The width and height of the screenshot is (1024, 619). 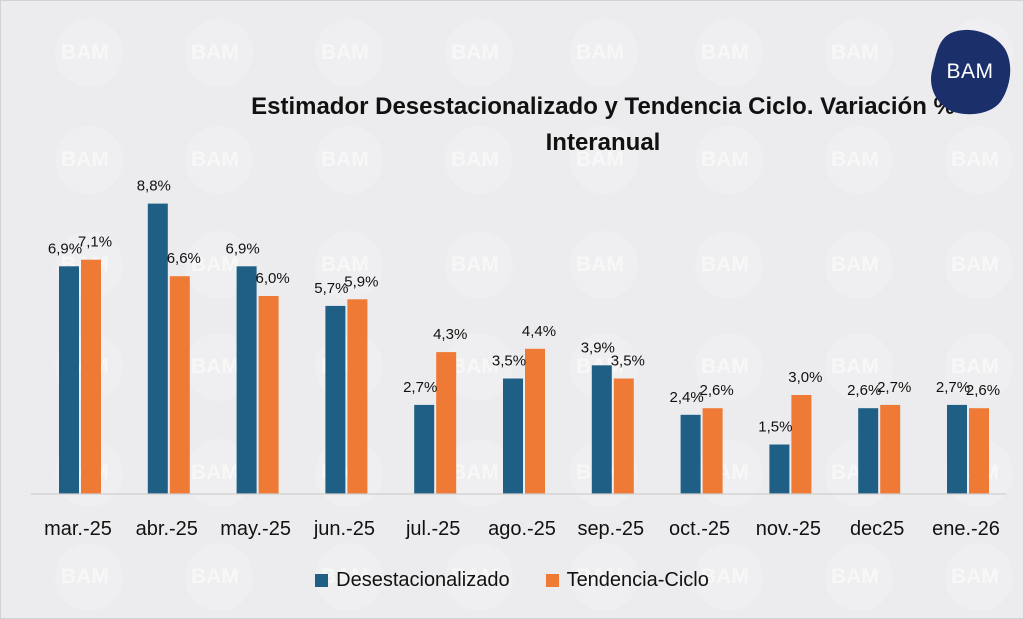 I want to click on x-tick-label-3: jun.-25, so click(x=344, y=529).